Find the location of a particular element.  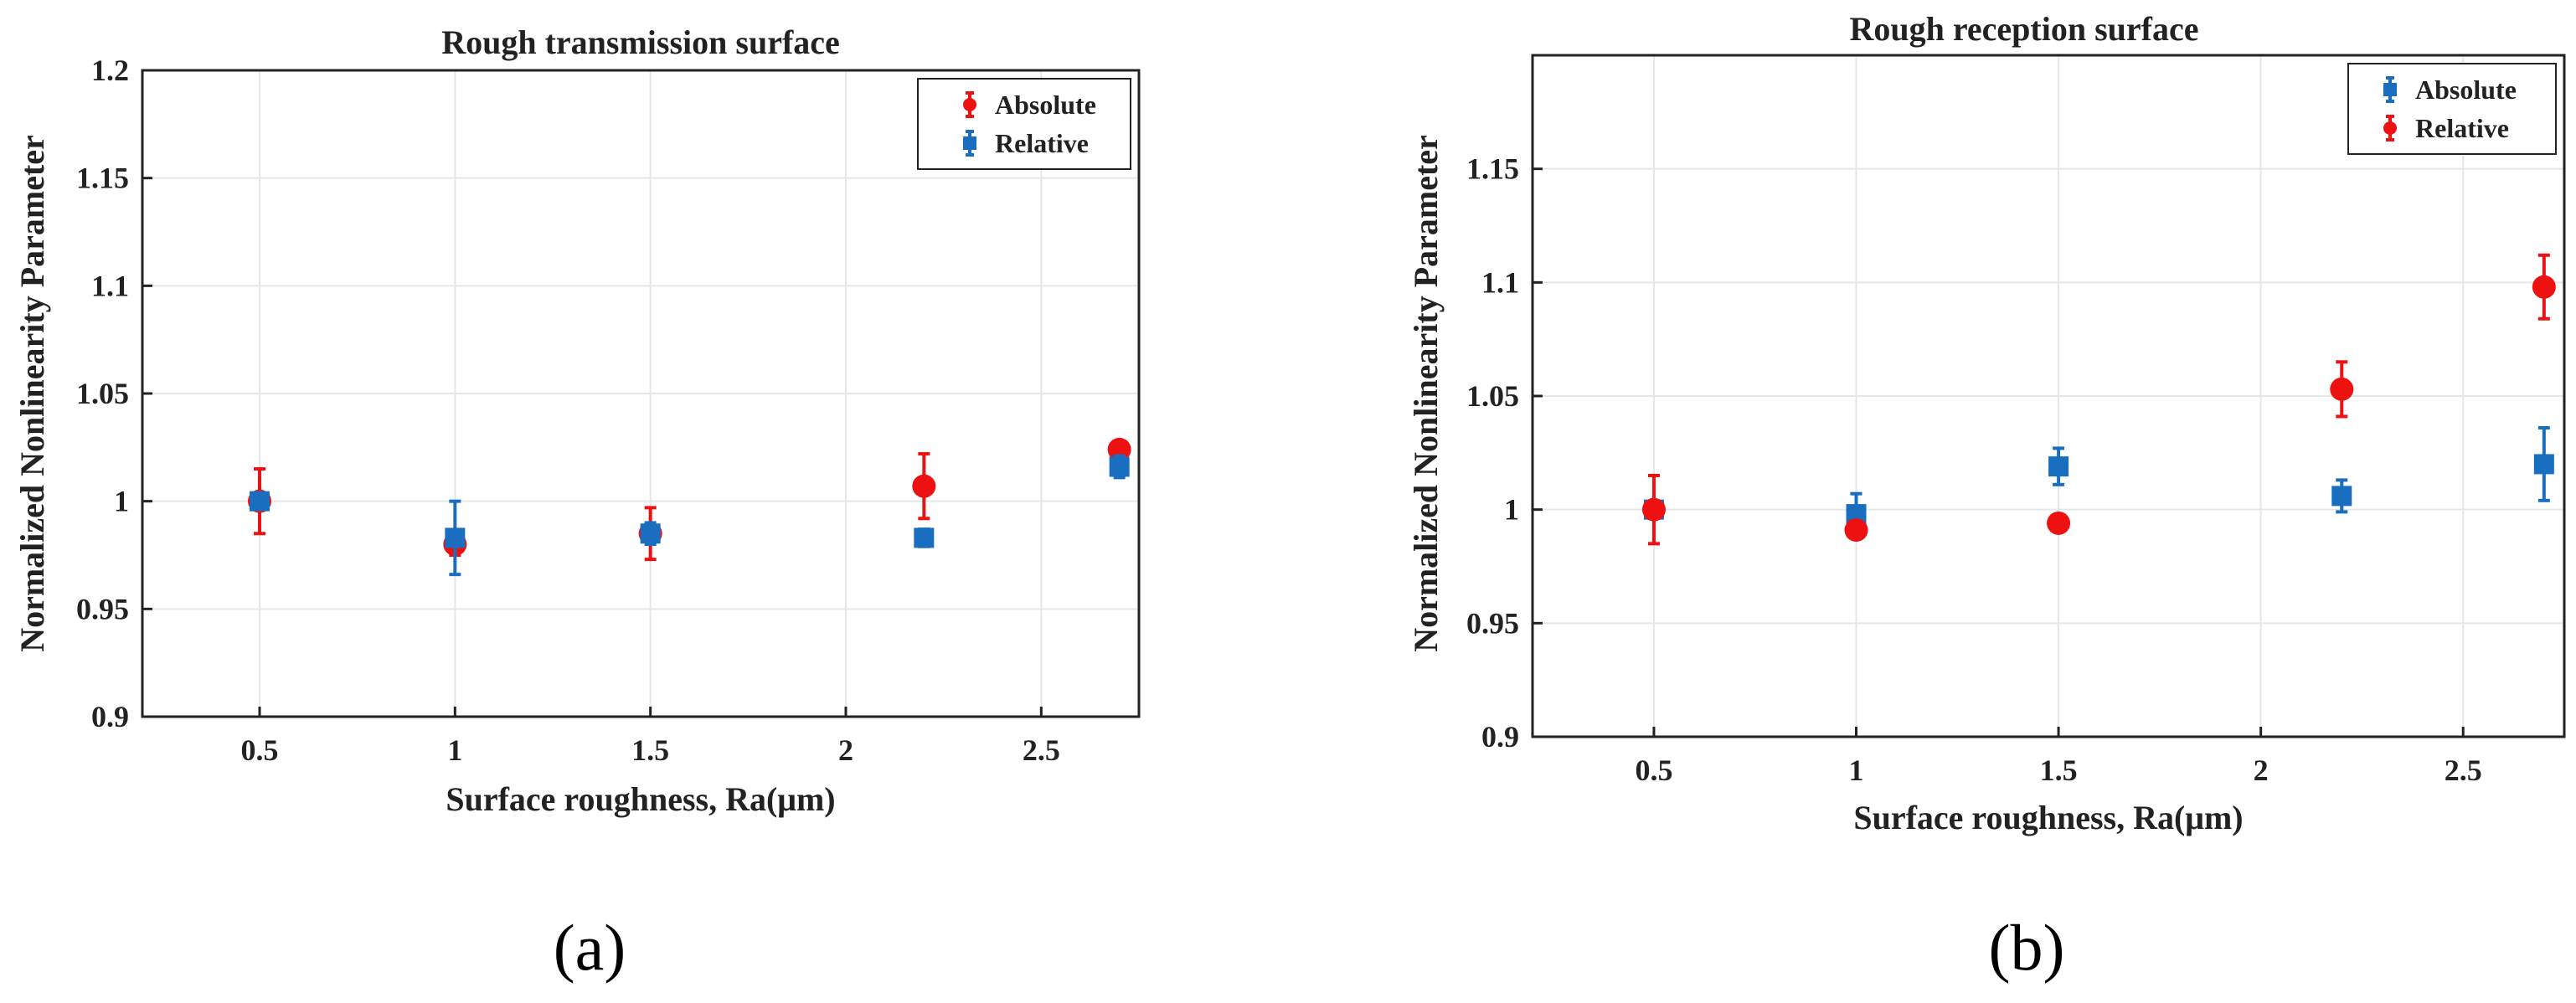

chart-title: Rough transmission surface is located at coordinates (640, 42).